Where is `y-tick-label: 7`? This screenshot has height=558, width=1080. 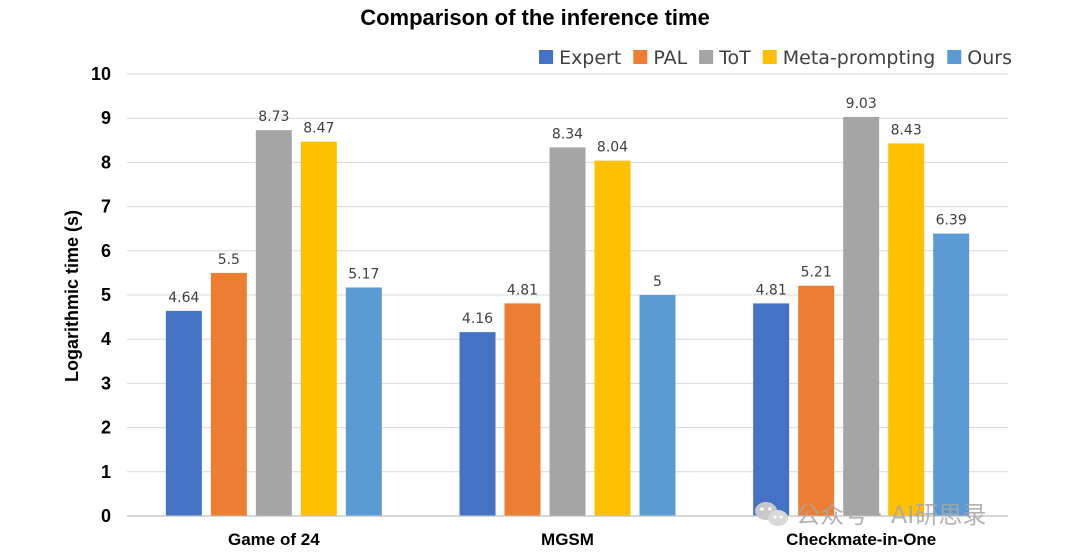 y-tick-label: 7 is located at coordinates (106, 207).